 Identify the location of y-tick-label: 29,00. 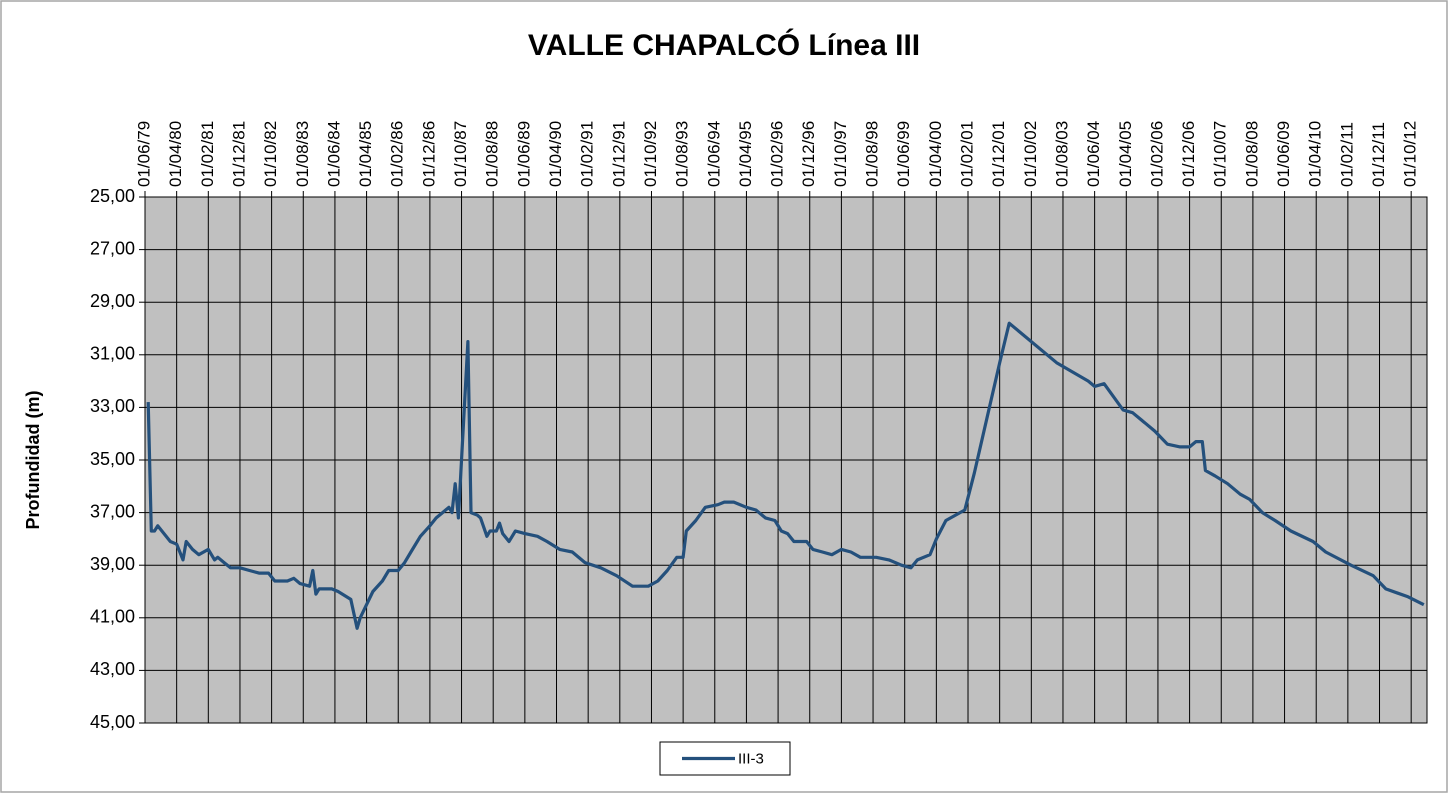
(112, 301).